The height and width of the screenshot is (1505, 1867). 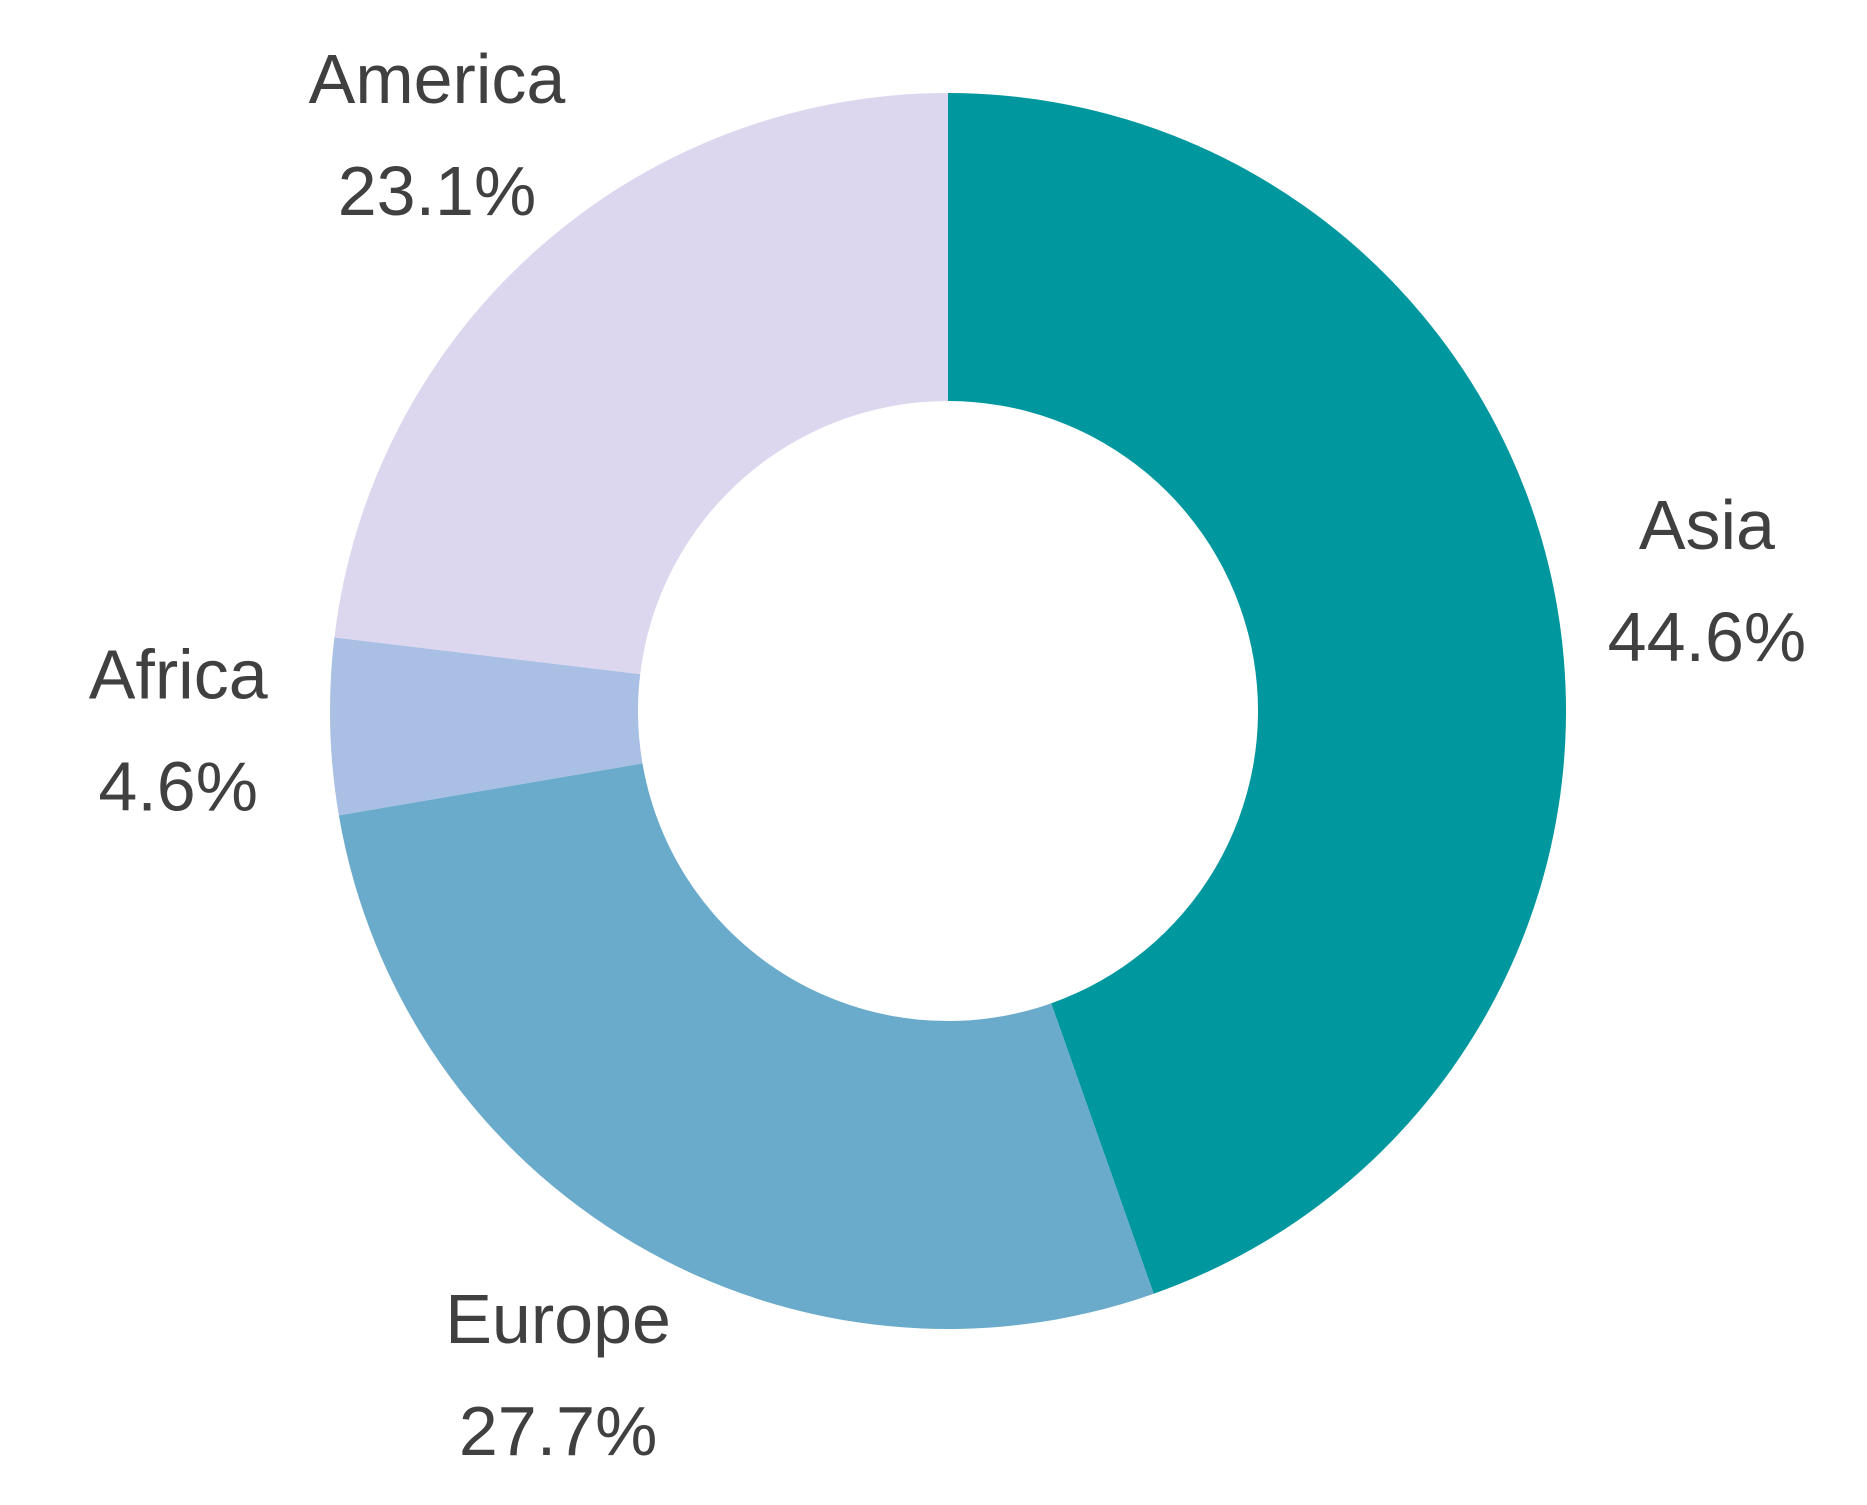 I want to click on slice-label-name-america: America, so click(x=437, y=79).